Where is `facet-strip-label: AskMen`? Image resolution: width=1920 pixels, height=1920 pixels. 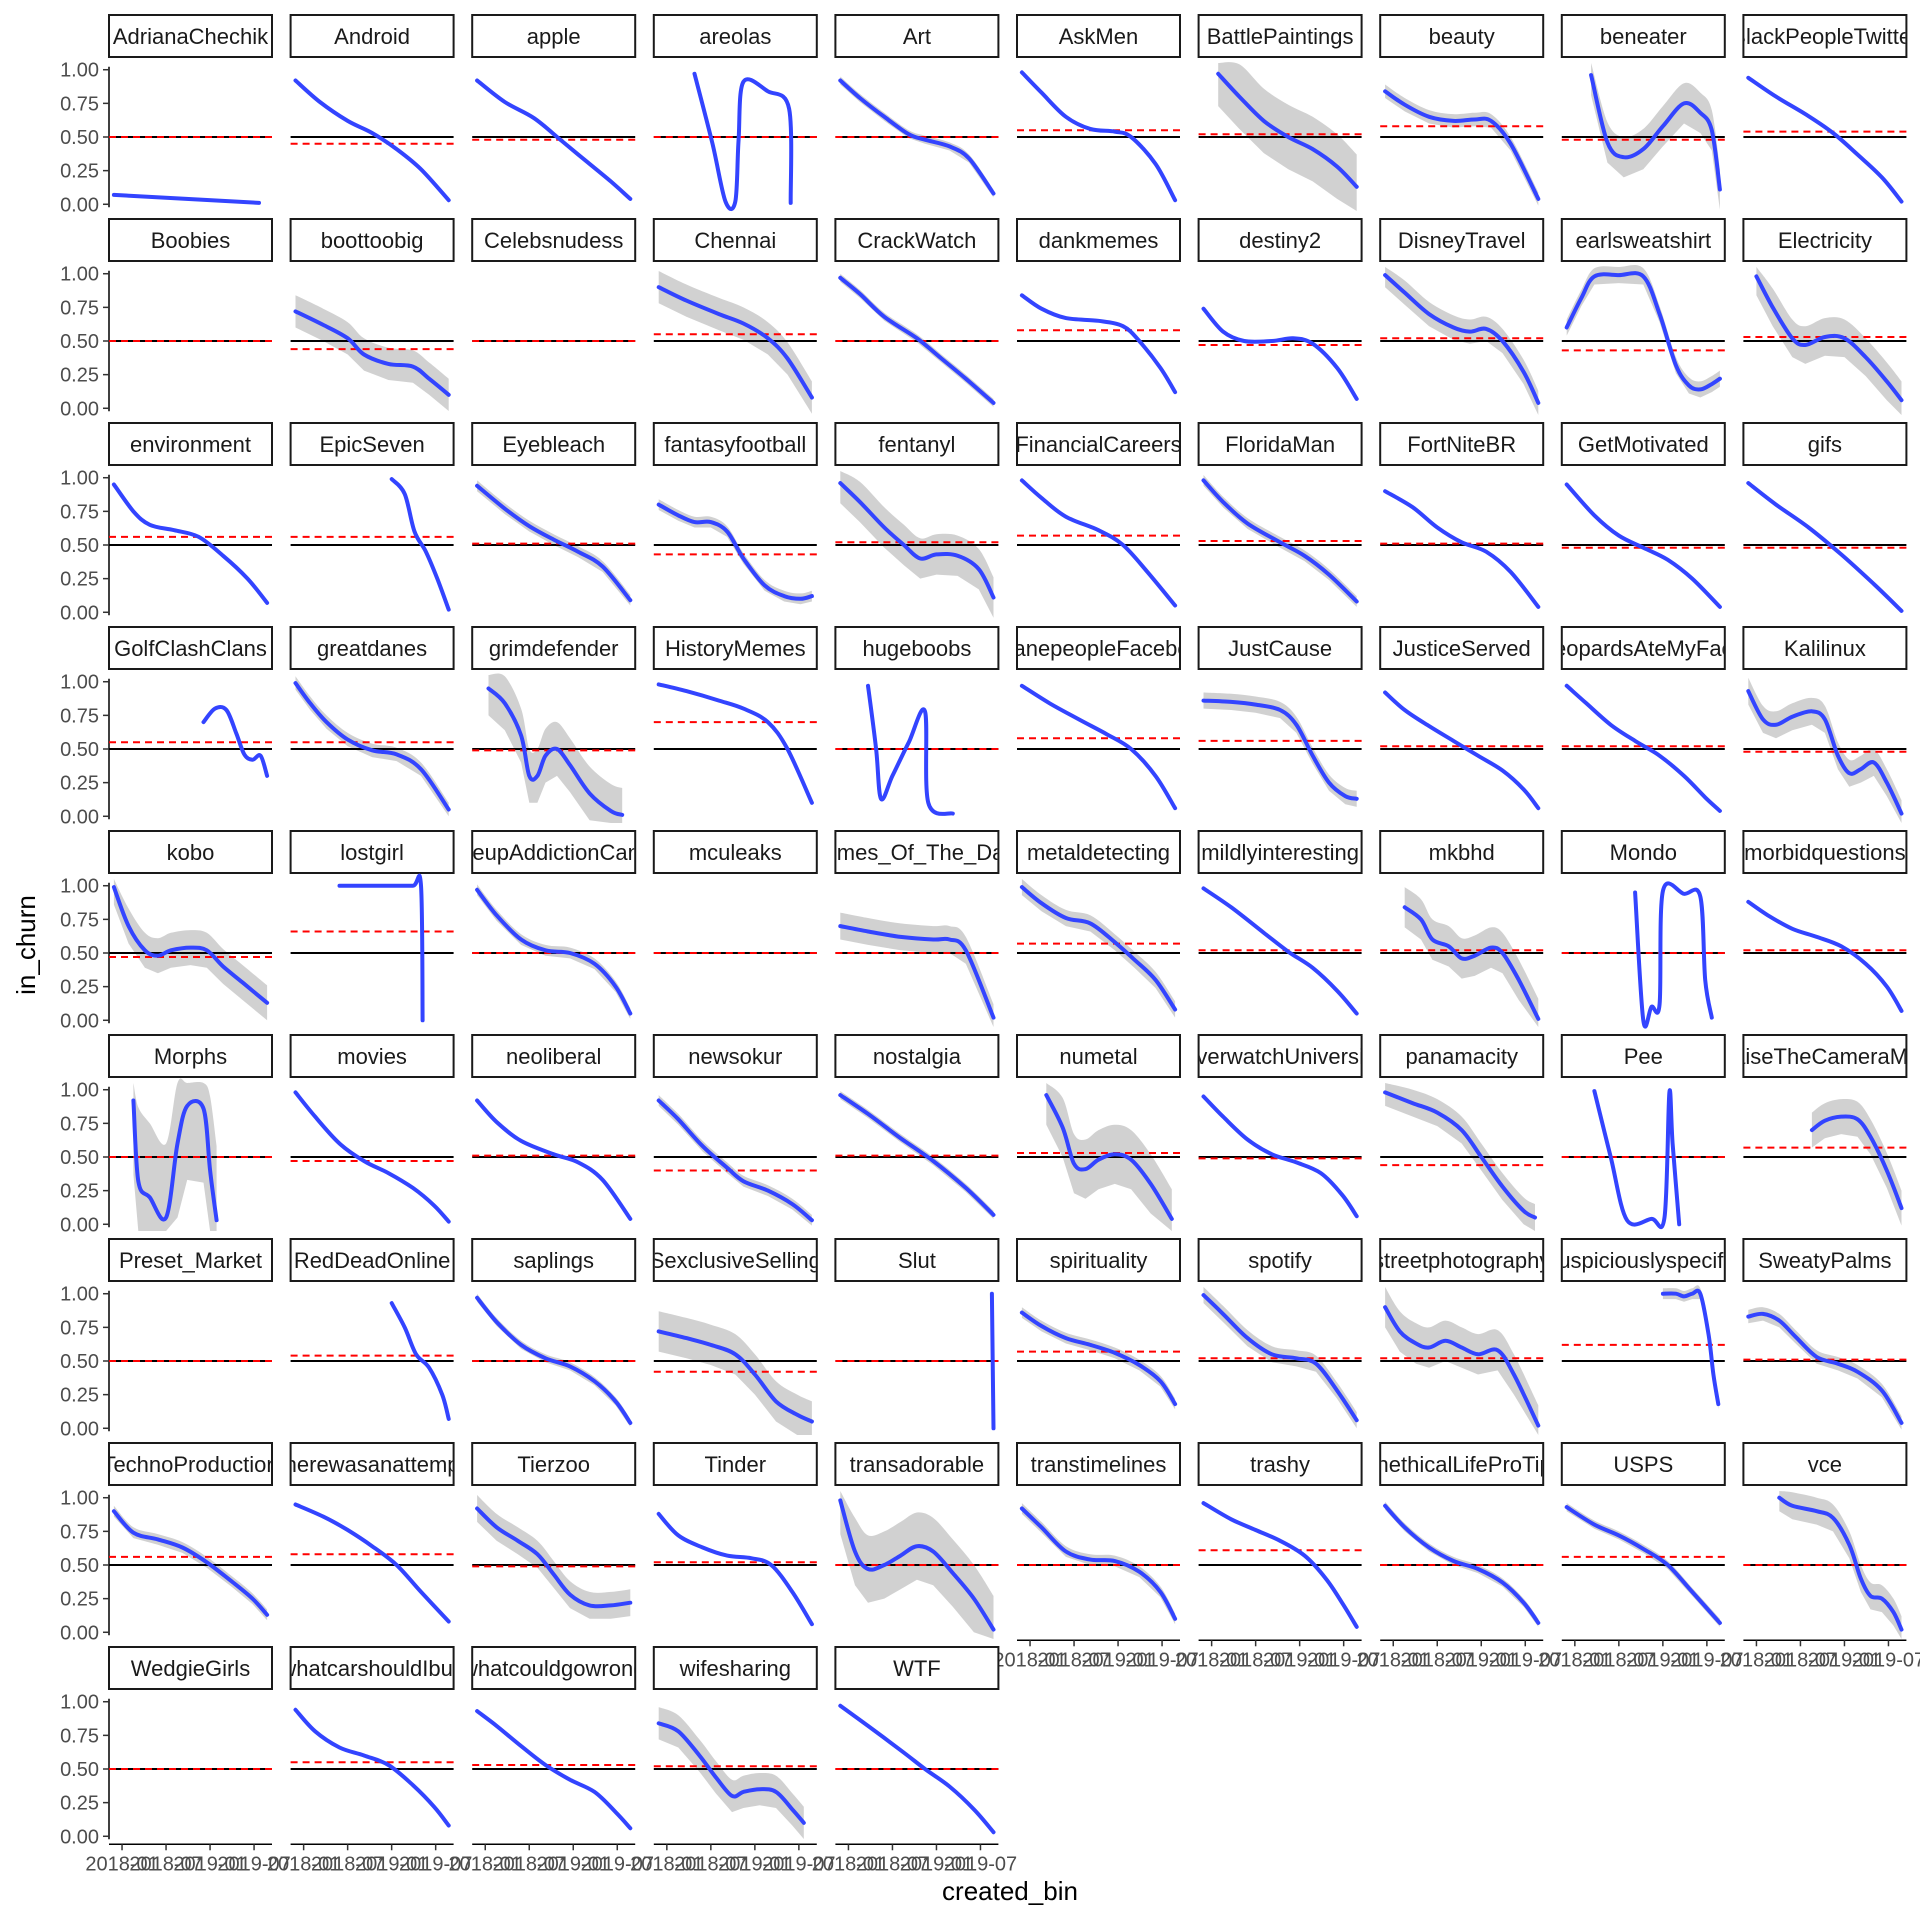 facet-strip-label: AskMen is located at coordinates (1098, 36).